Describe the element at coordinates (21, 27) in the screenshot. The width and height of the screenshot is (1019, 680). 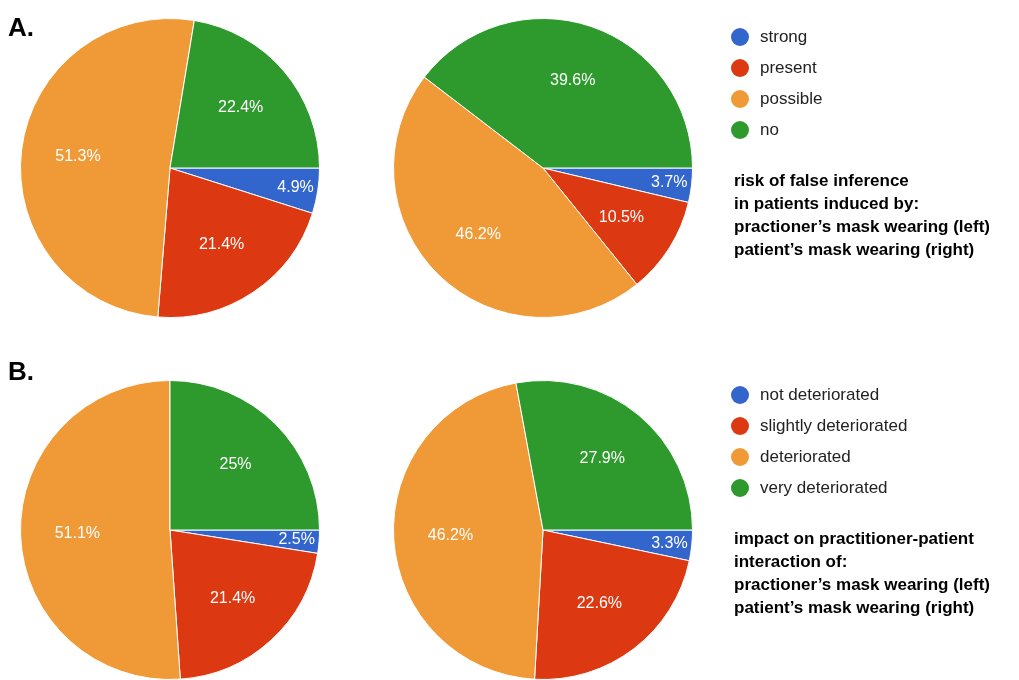
I see `chart-title: A.` at that location.